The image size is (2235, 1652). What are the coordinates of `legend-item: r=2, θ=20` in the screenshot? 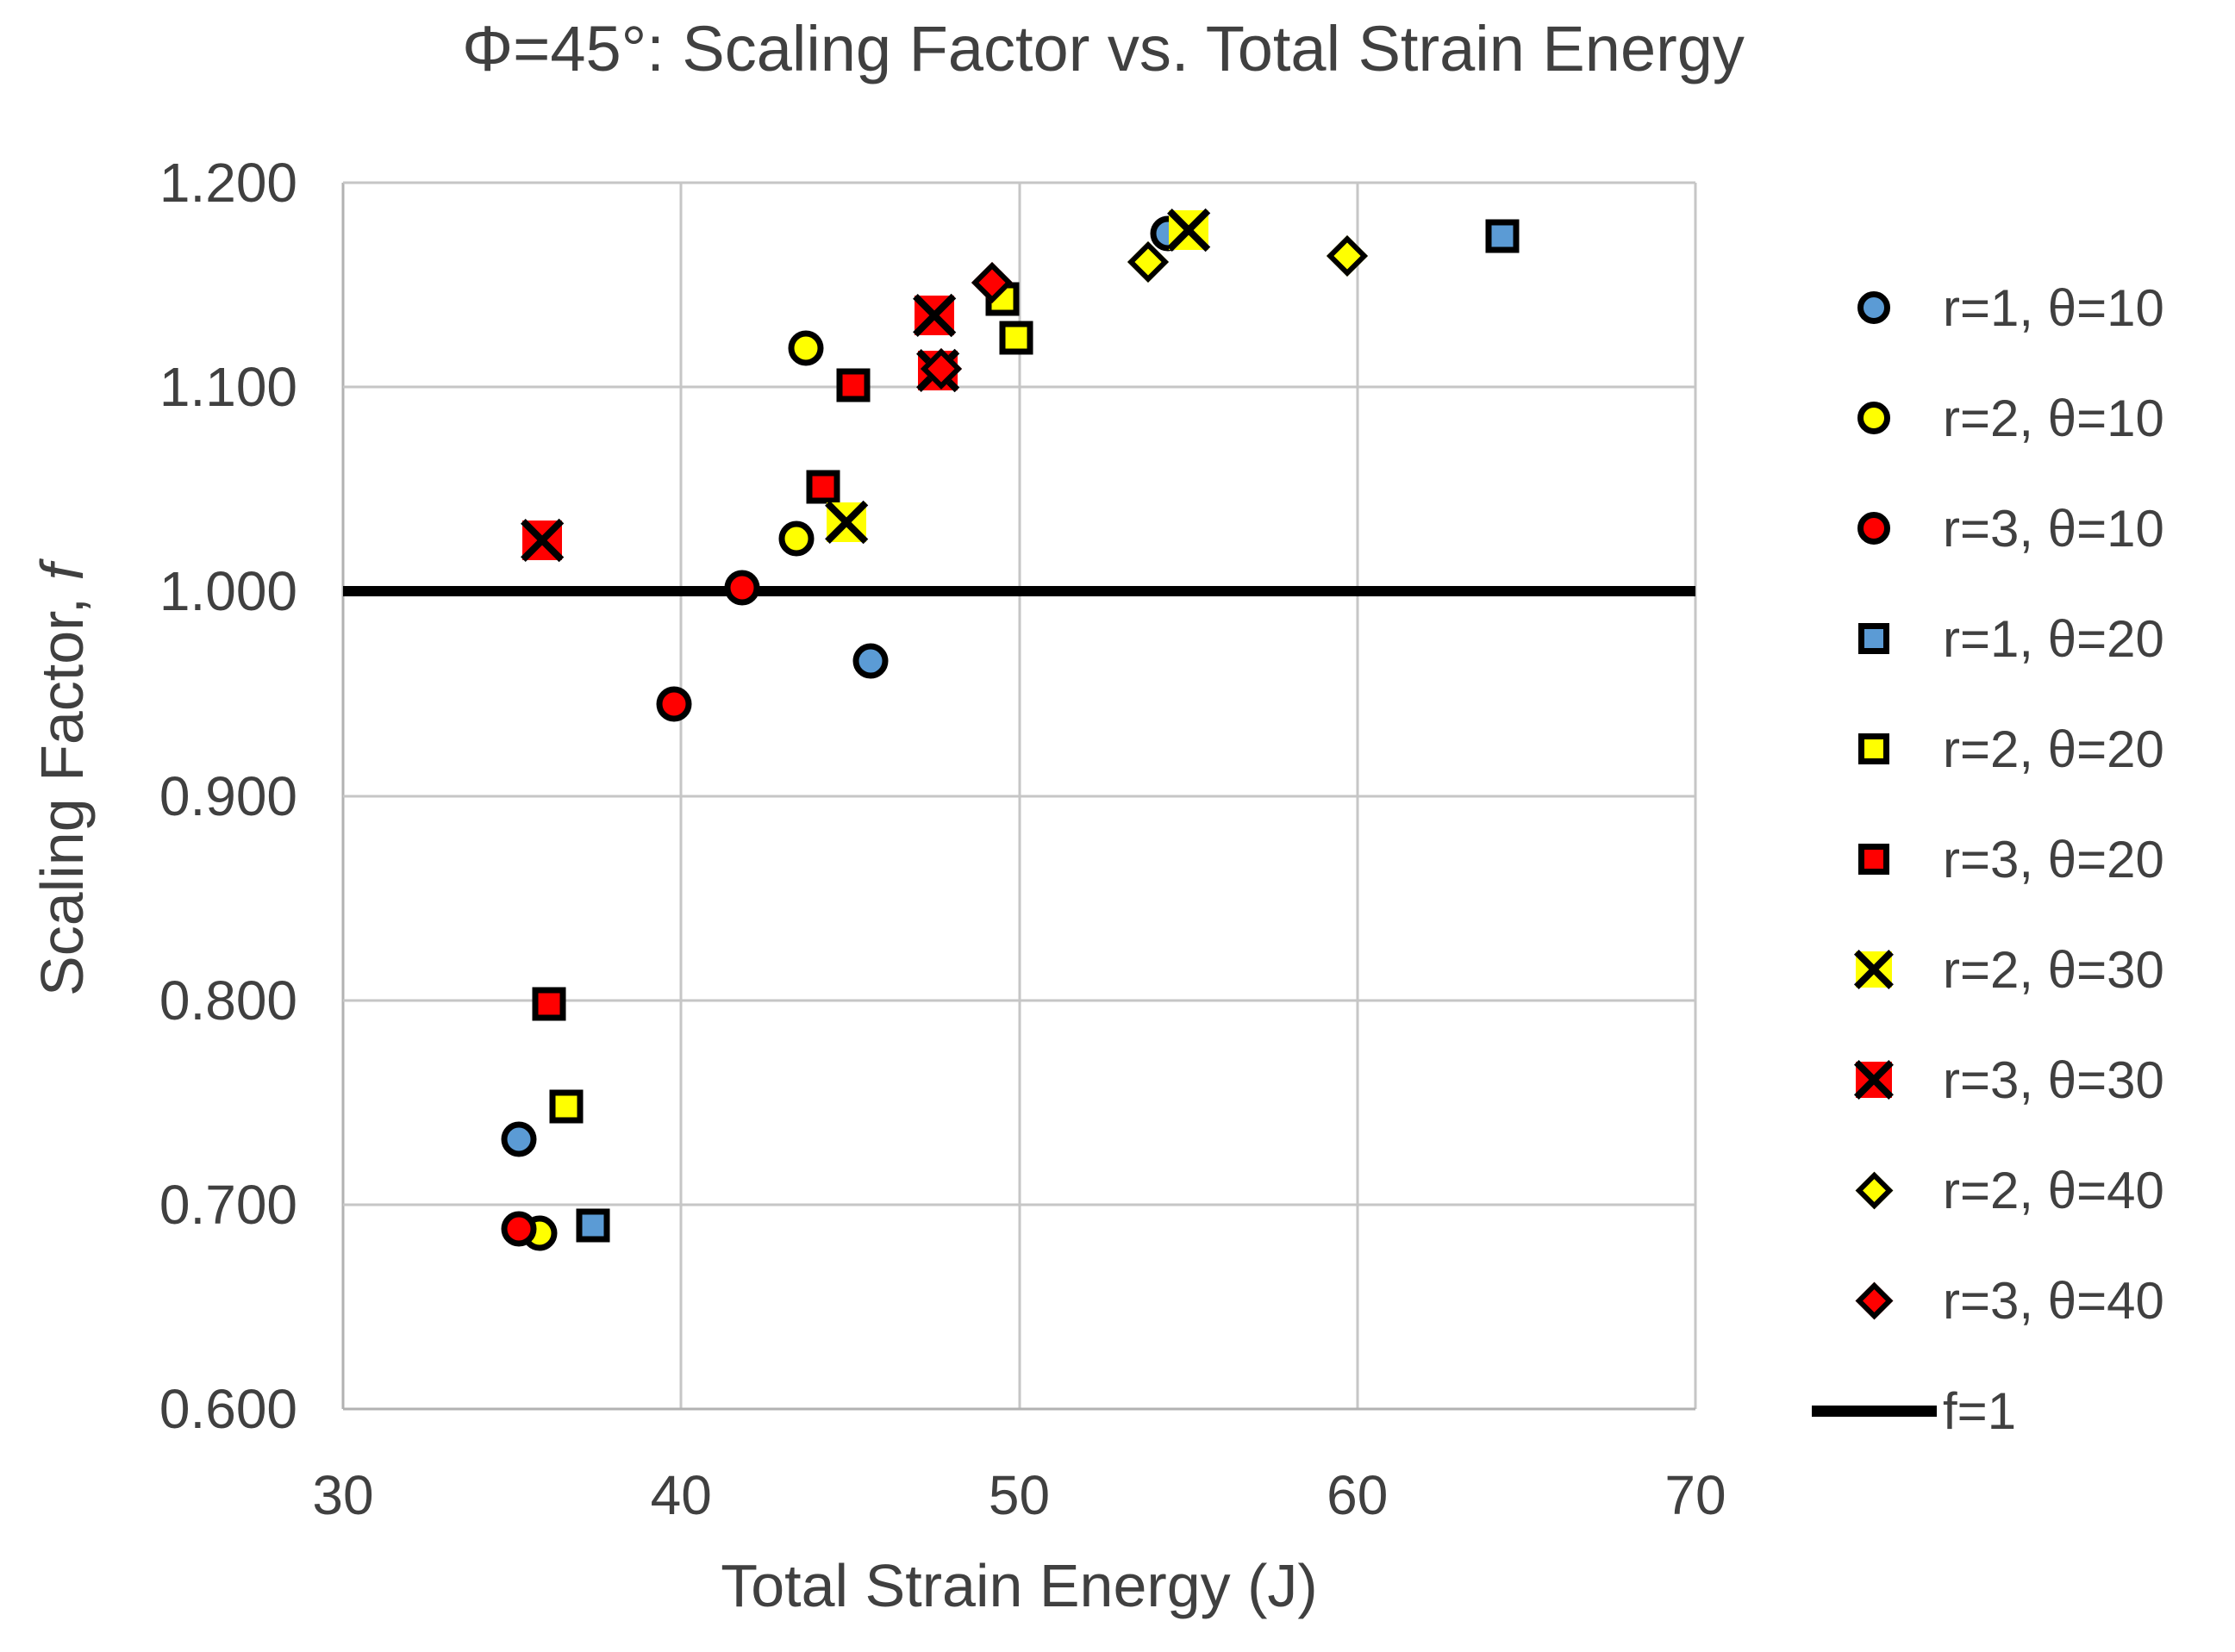 It's located at (1987, 748).